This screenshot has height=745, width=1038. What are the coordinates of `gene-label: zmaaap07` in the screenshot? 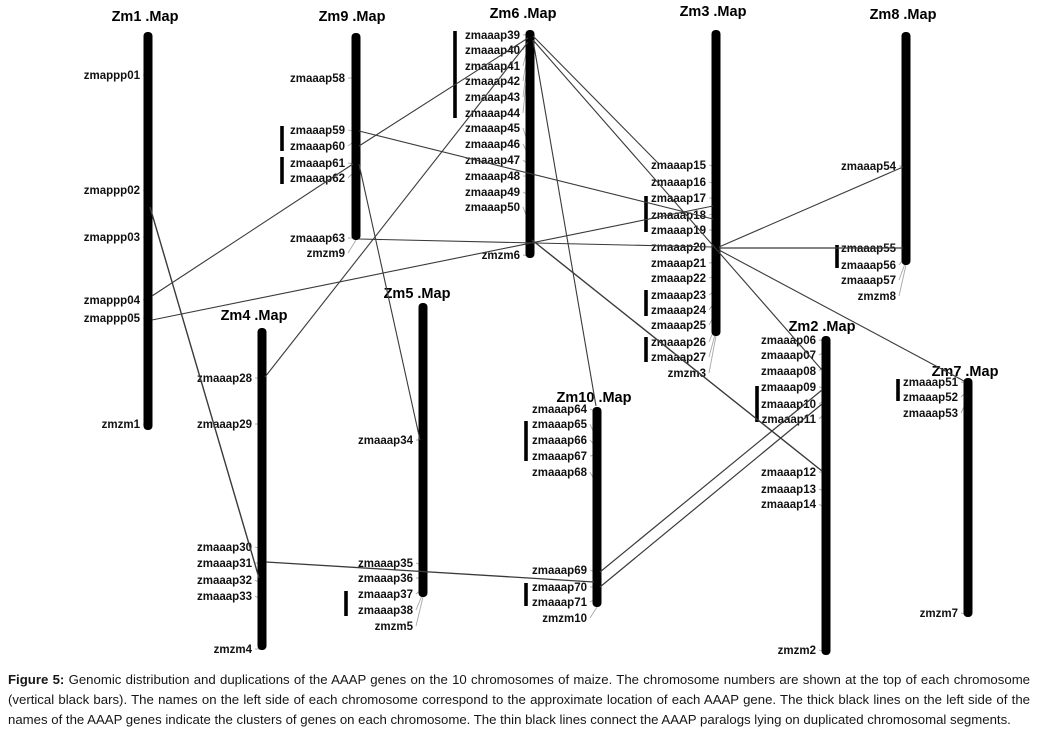 It's located at (788, 356).